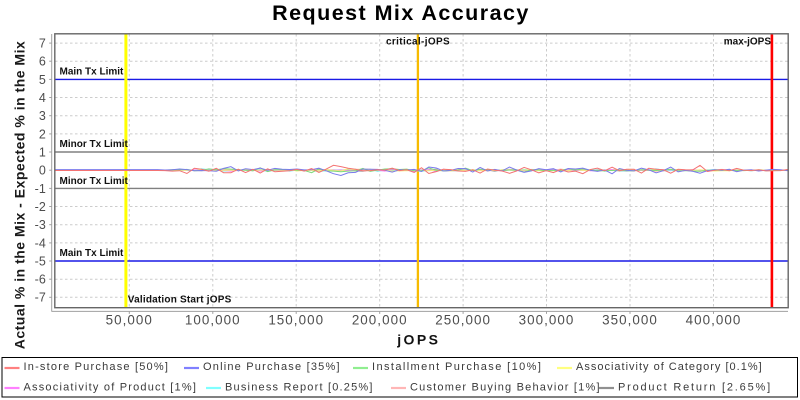 The width and height of the screenshot is (800, 400). What do you see at coordinates (401, 13) in the screenshot?
I see `svg-text: Request Mix Accuracy` at bounding box center [401, 13].